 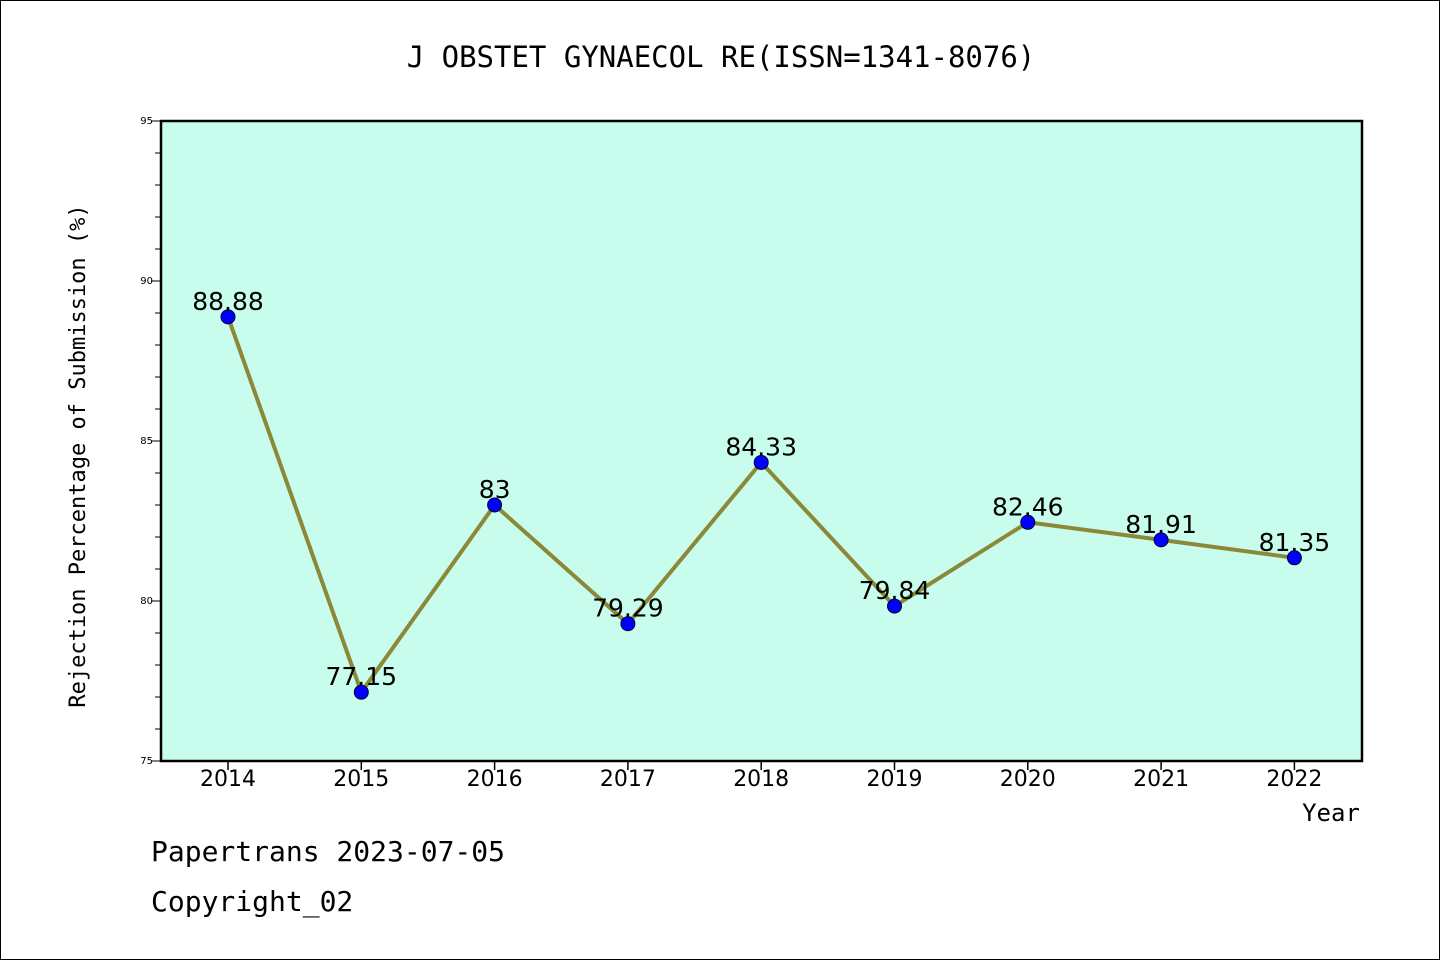 What do you see at coordinates (146, 441) in the screenshot?
I see `y-tick-label: 85` at bounding box center [146, 441].